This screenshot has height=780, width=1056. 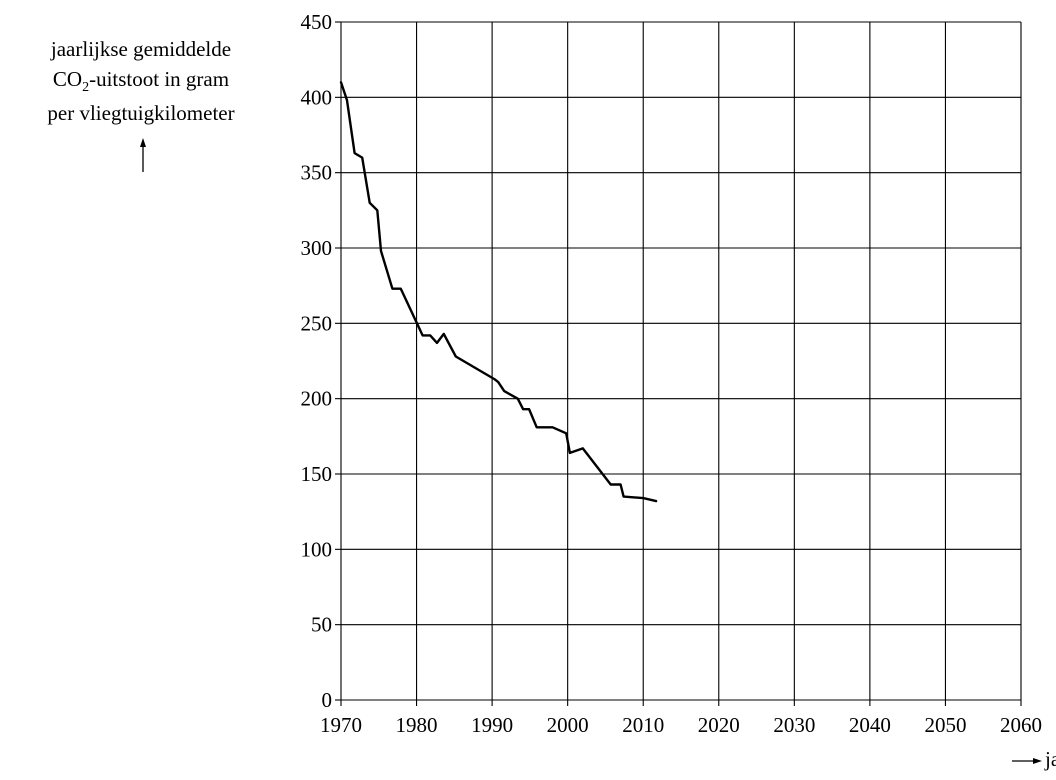 What do you see at coordinates (86, 87) in the screenshot?
I see `y-axis-label-subscript: 2` at bounding box center [86, 87].